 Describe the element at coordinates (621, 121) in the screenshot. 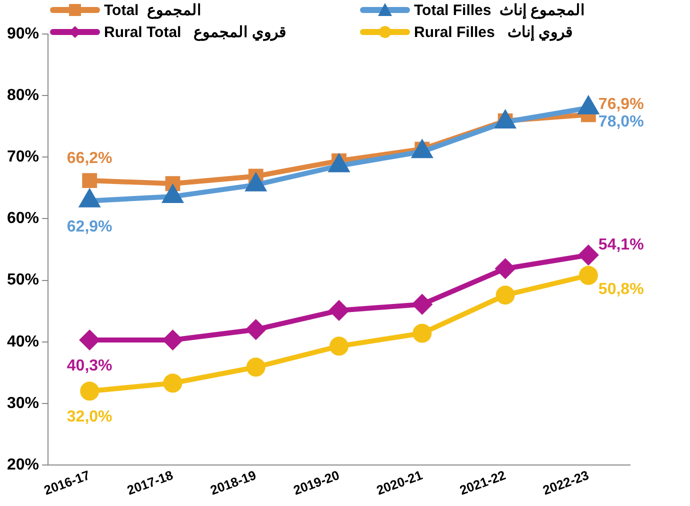

I see `data-label: 78,0%` at that location.